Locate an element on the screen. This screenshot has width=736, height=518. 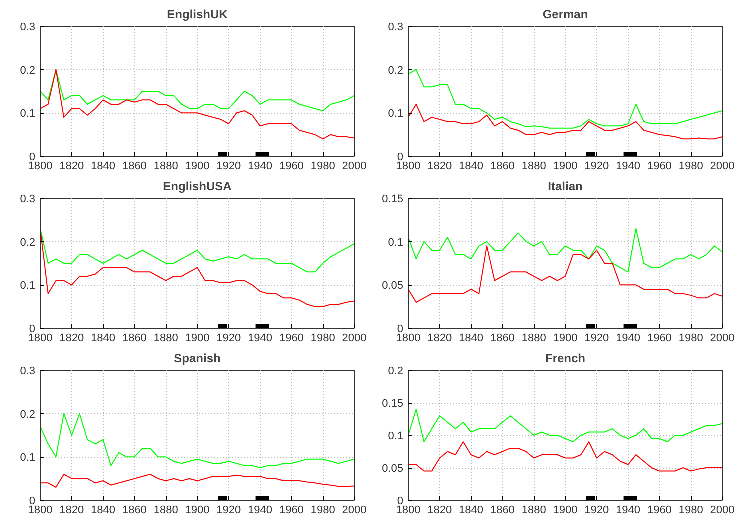
chart-title: Spanish is located at coordinates (197, 359).